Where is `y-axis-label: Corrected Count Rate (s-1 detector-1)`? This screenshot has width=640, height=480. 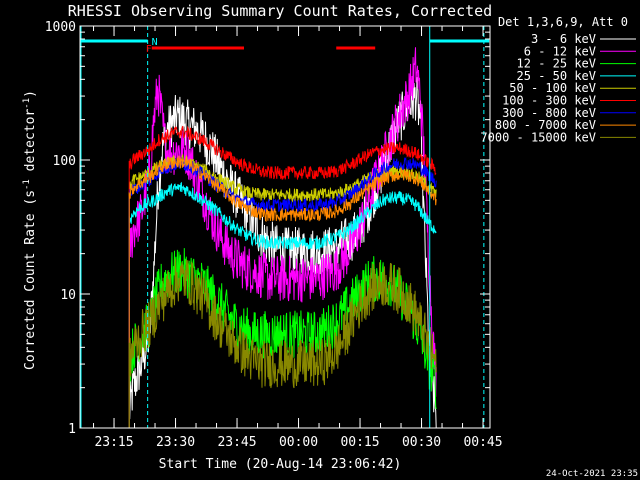 y-axis-label: Corrected Count Rate (s-1 detector-1) is located at coordinates (30, 230).